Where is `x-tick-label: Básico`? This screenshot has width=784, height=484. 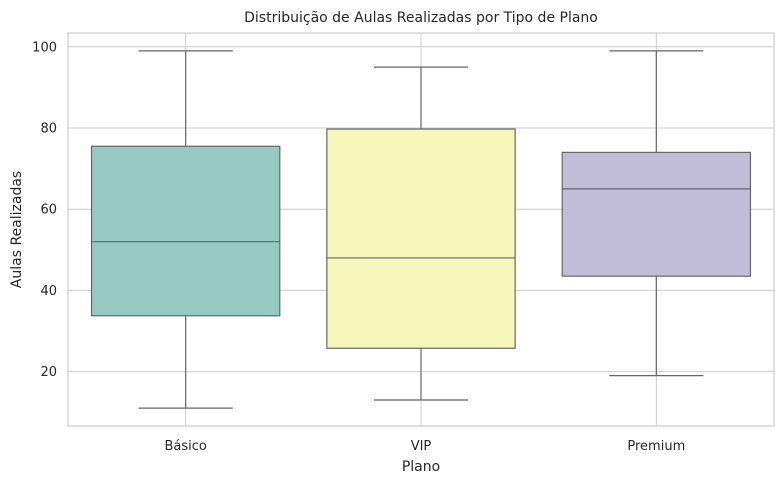 x-tick-label: Básico is located at coordinates (185, 446).